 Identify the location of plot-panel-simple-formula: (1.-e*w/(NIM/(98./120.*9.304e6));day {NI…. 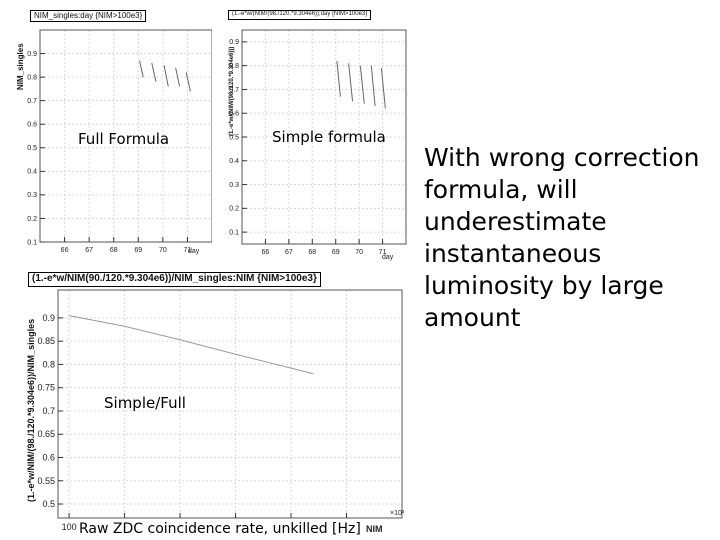
(312, 137).